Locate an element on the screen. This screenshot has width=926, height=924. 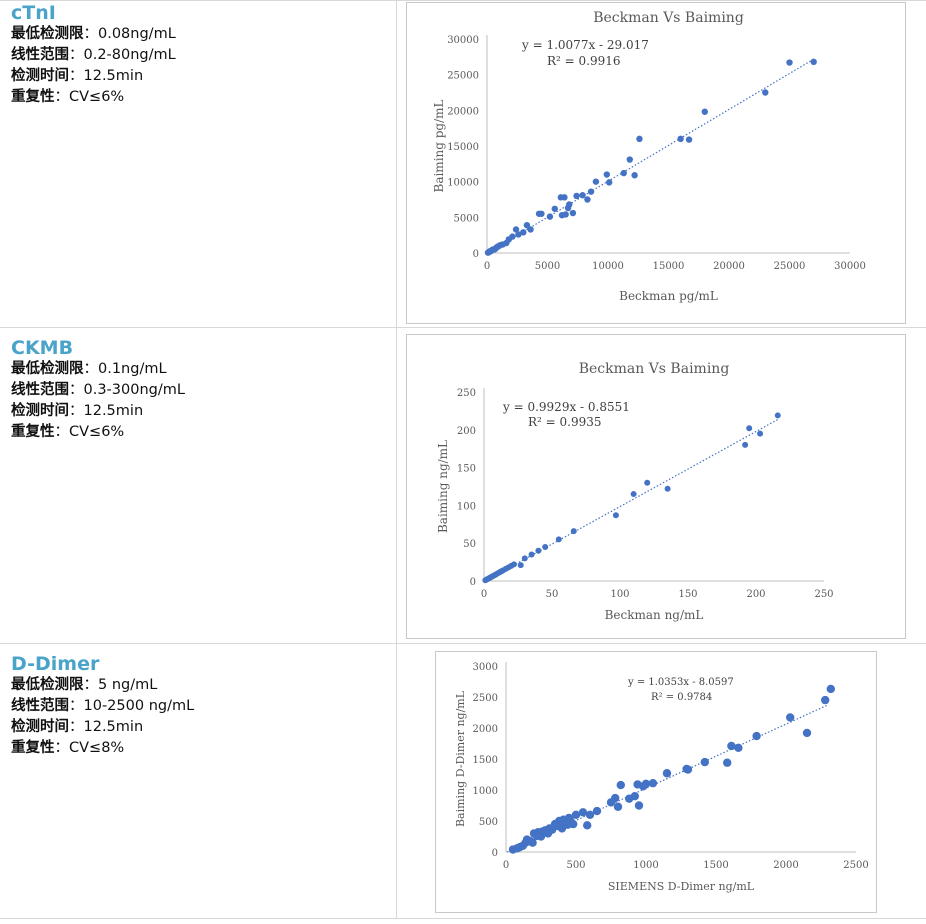
y-tick-label: 200 is located at coordinates (466, 431).